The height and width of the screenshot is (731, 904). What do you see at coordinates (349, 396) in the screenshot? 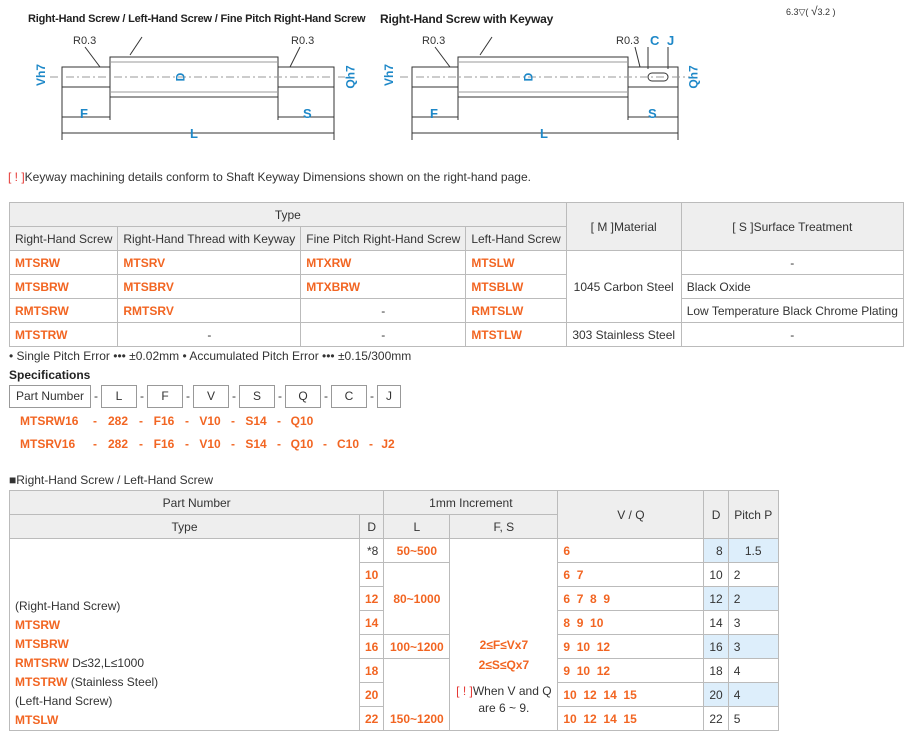
I see `field-c: C` at bounding box center [349, 396].